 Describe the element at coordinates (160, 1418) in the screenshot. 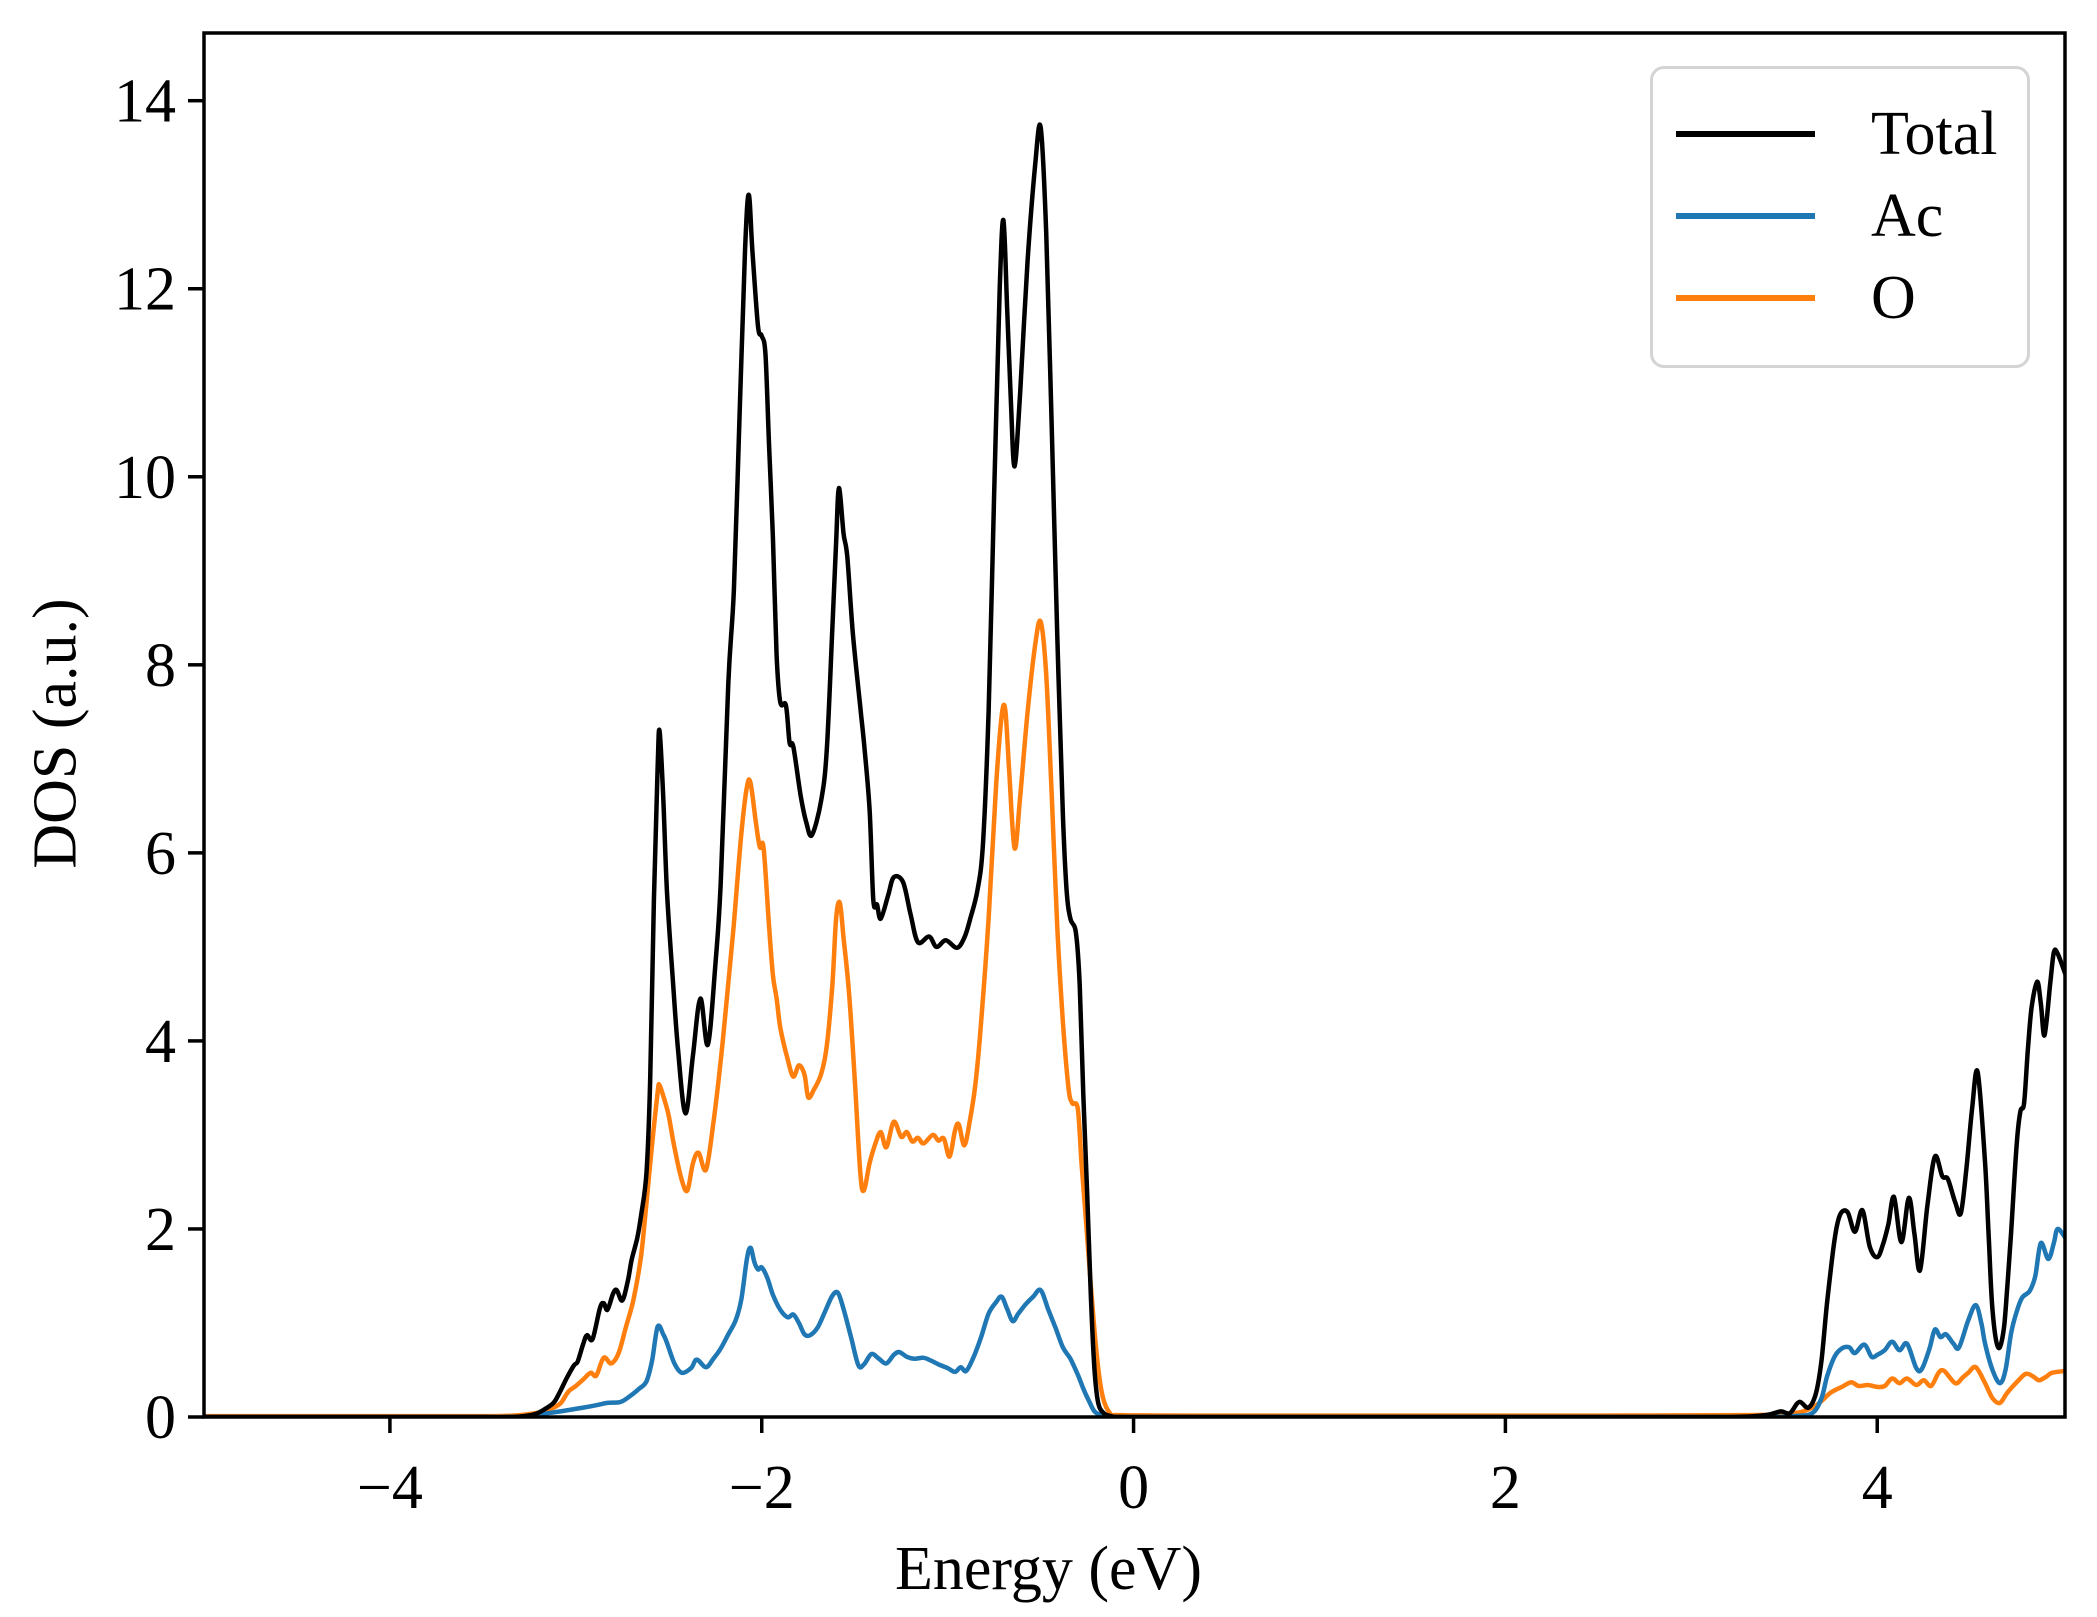

I see `y-tick-label: 0` at that location.